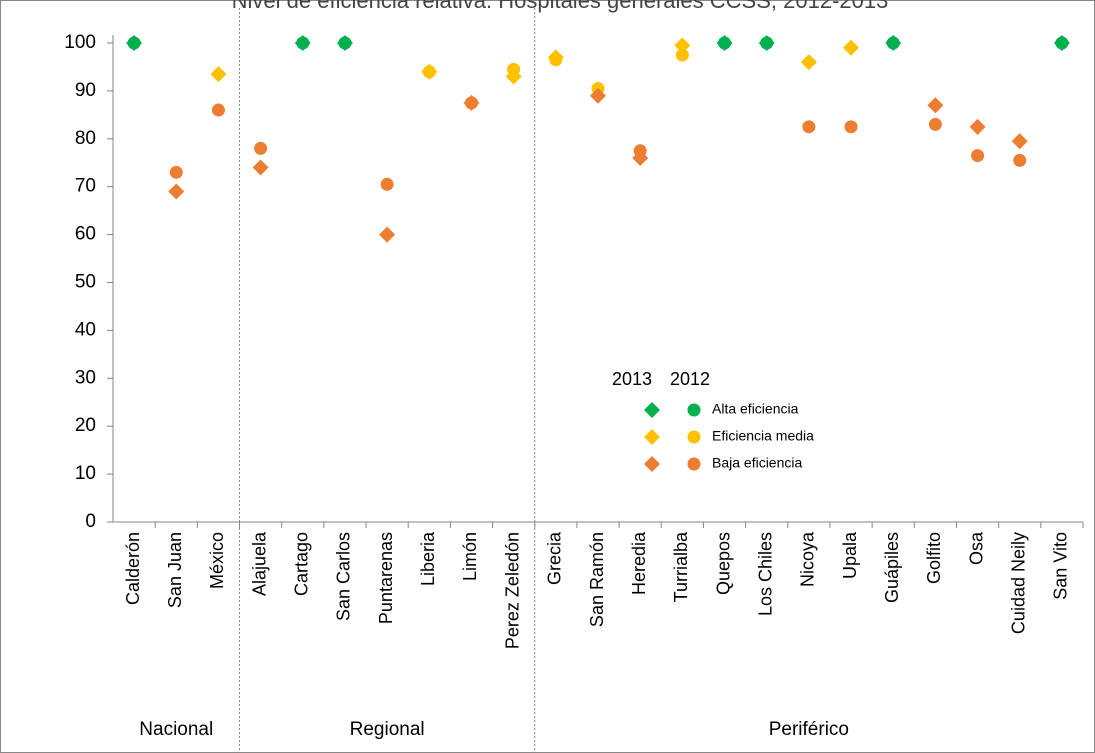  I want to click on y-tick-label: 80, so click(85, 138).